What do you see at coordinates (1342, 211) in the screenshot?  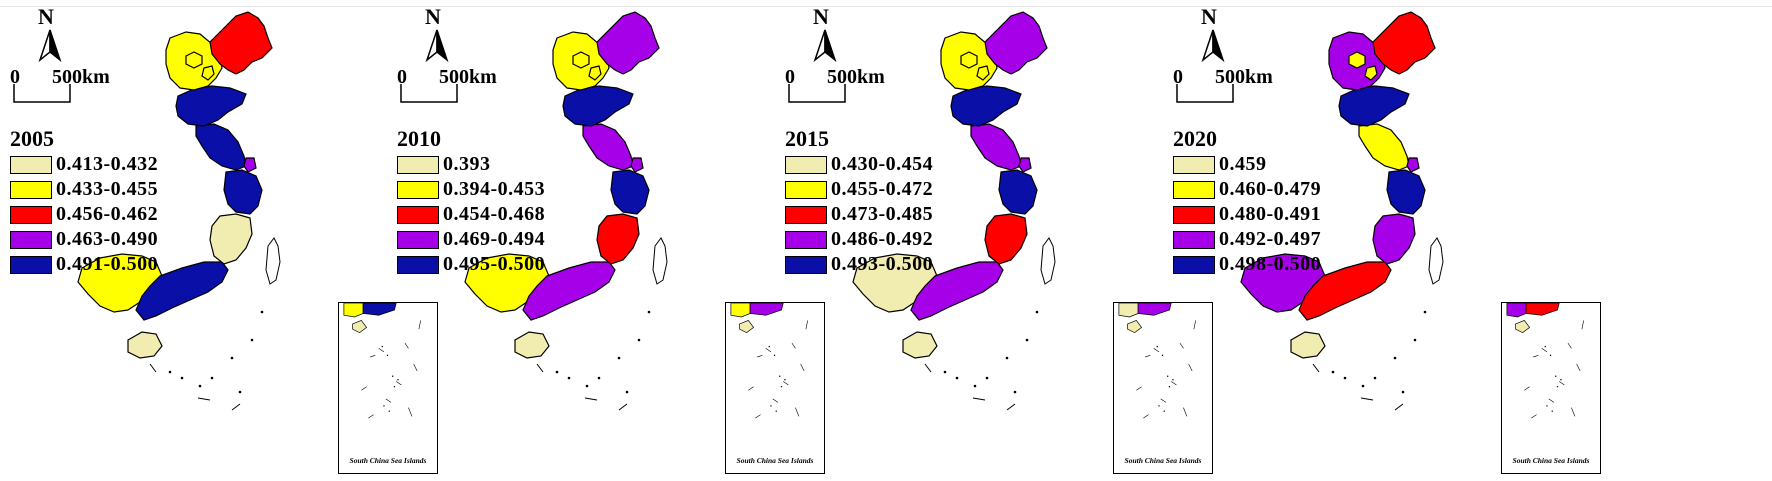 I see `province-map` at bounding box center [1342, 211].